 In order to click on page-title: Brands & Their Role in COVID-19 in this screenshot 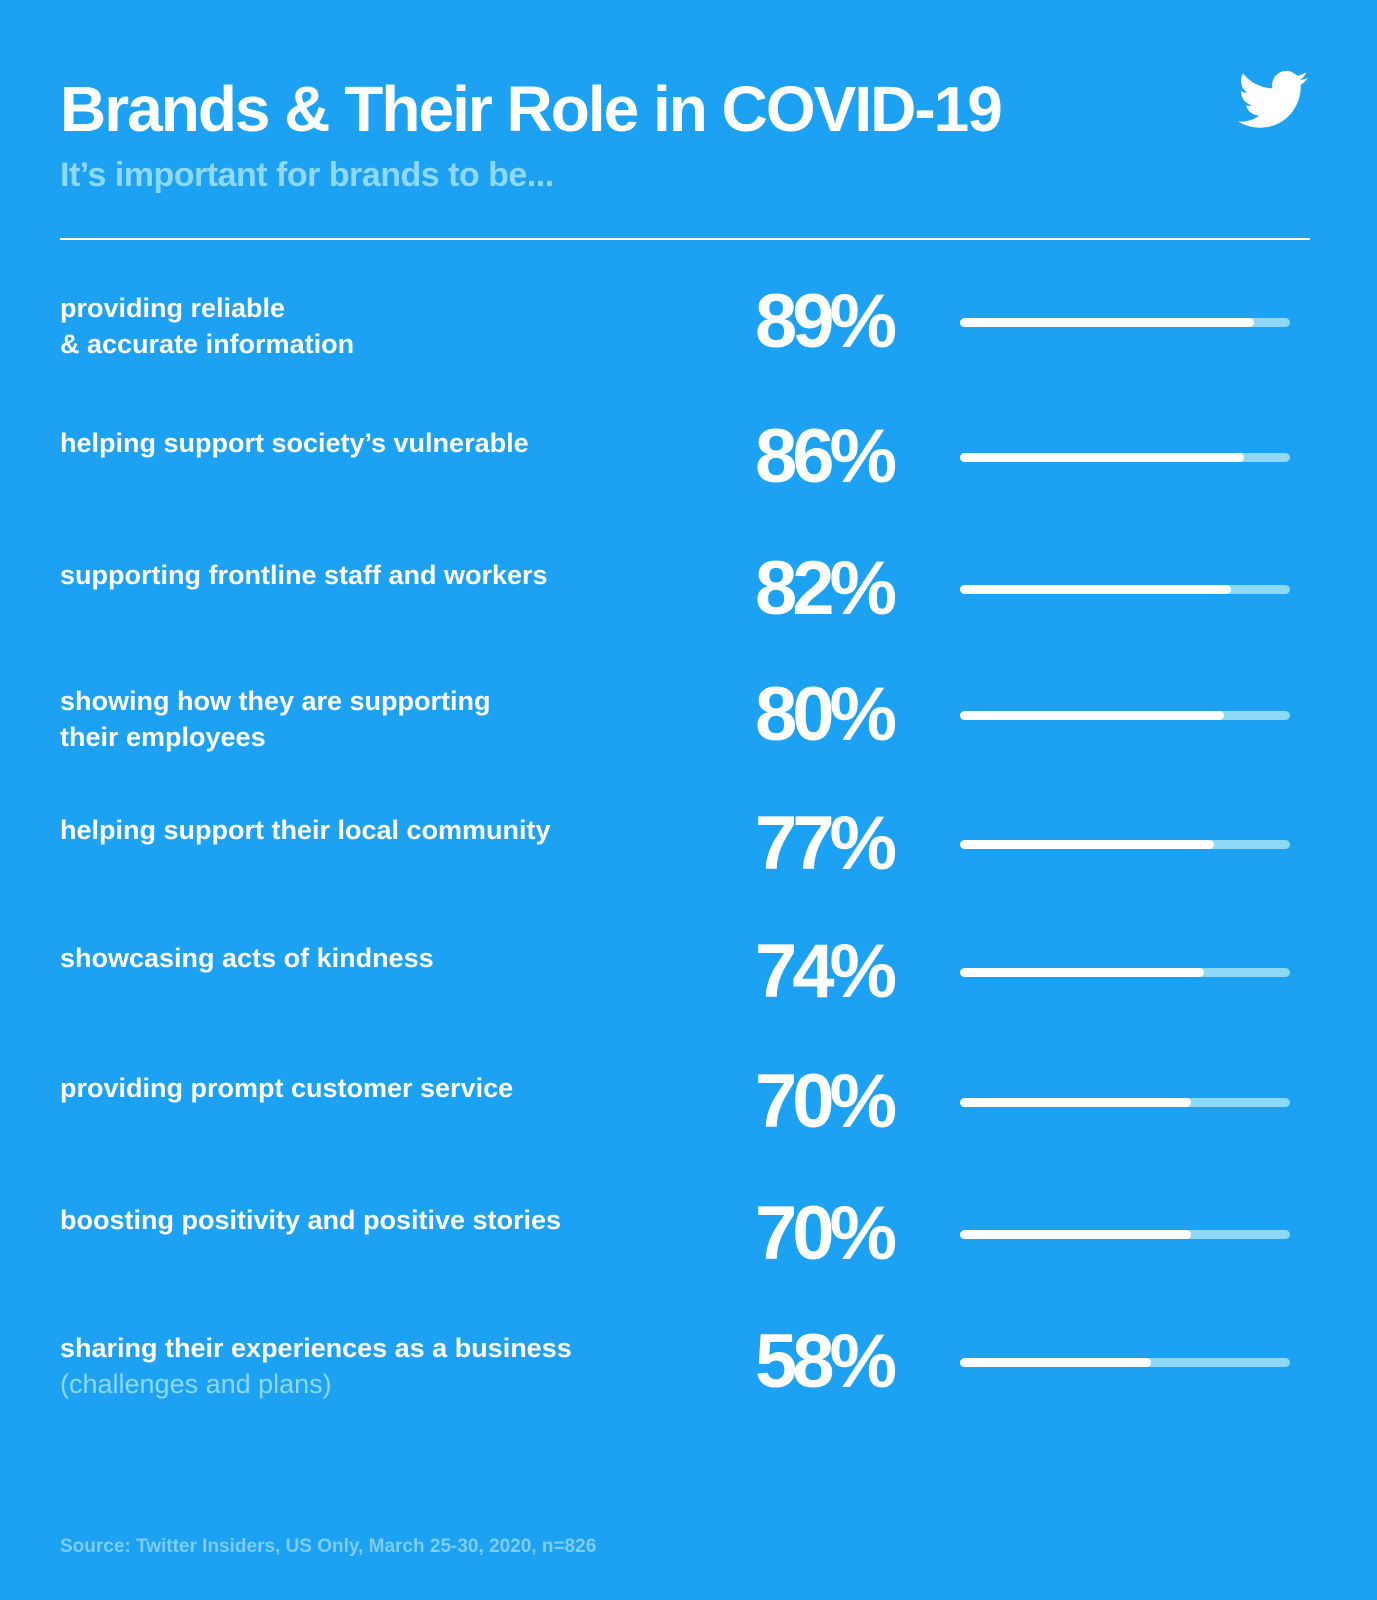, I will do `click(531, 109)`.